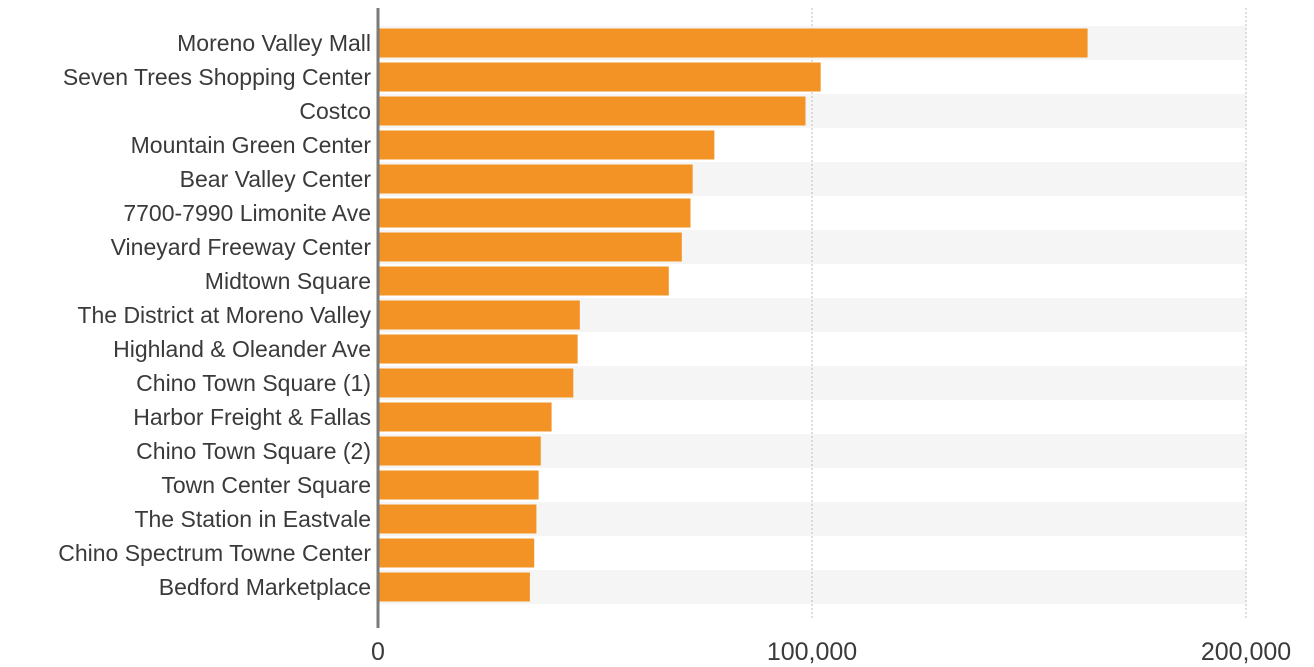 This screenshot has width=1314, height=667. Describe the element at coordinates (224, 315) in the screenshot. I see `category-label: The District at Moreno Valley` at that location.